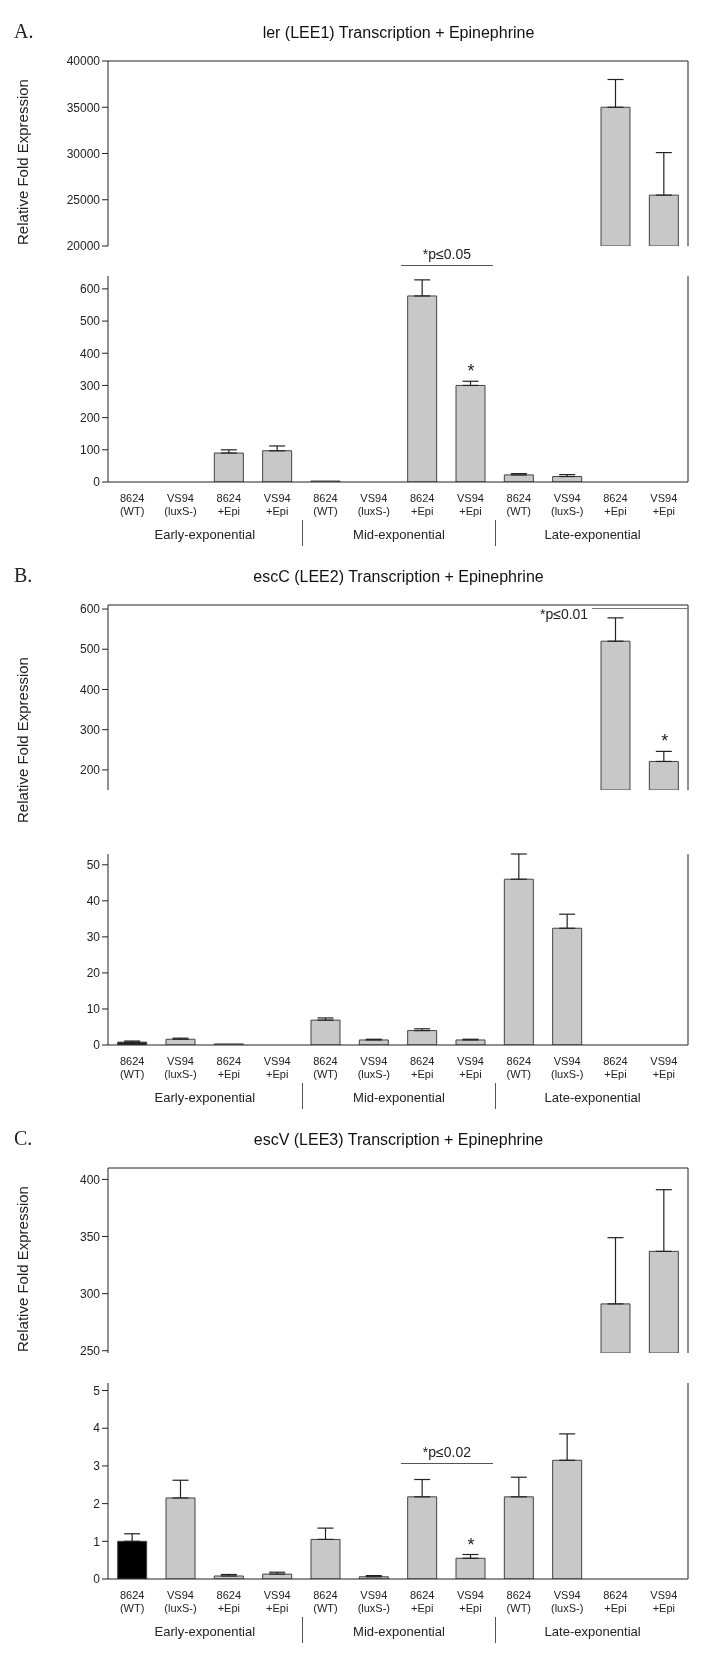 Image resolution: width=705 pixels, height=1667 pixels. What do you see at coordinates (398, 33) in the screenshot?
I see `chart-title: ler (LEE1) Transcription + Epinephrine` at bounding box center [398, 33].